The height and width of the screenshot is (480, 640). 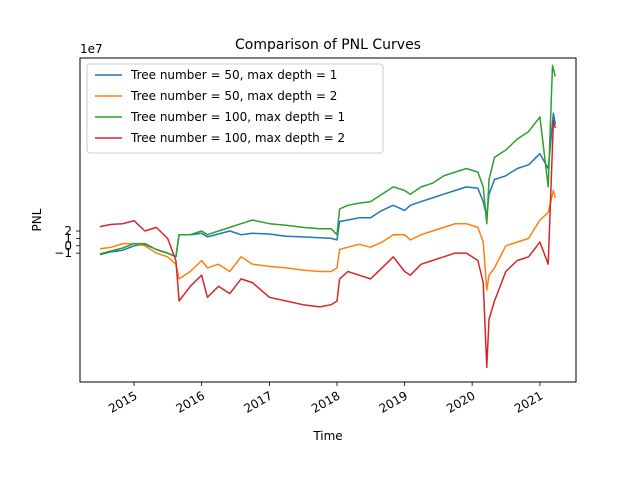 What do you see at coordinates (327, 436) in the screenshot?
I see `x-axis-label: Time` at bounding box center [327, 436].